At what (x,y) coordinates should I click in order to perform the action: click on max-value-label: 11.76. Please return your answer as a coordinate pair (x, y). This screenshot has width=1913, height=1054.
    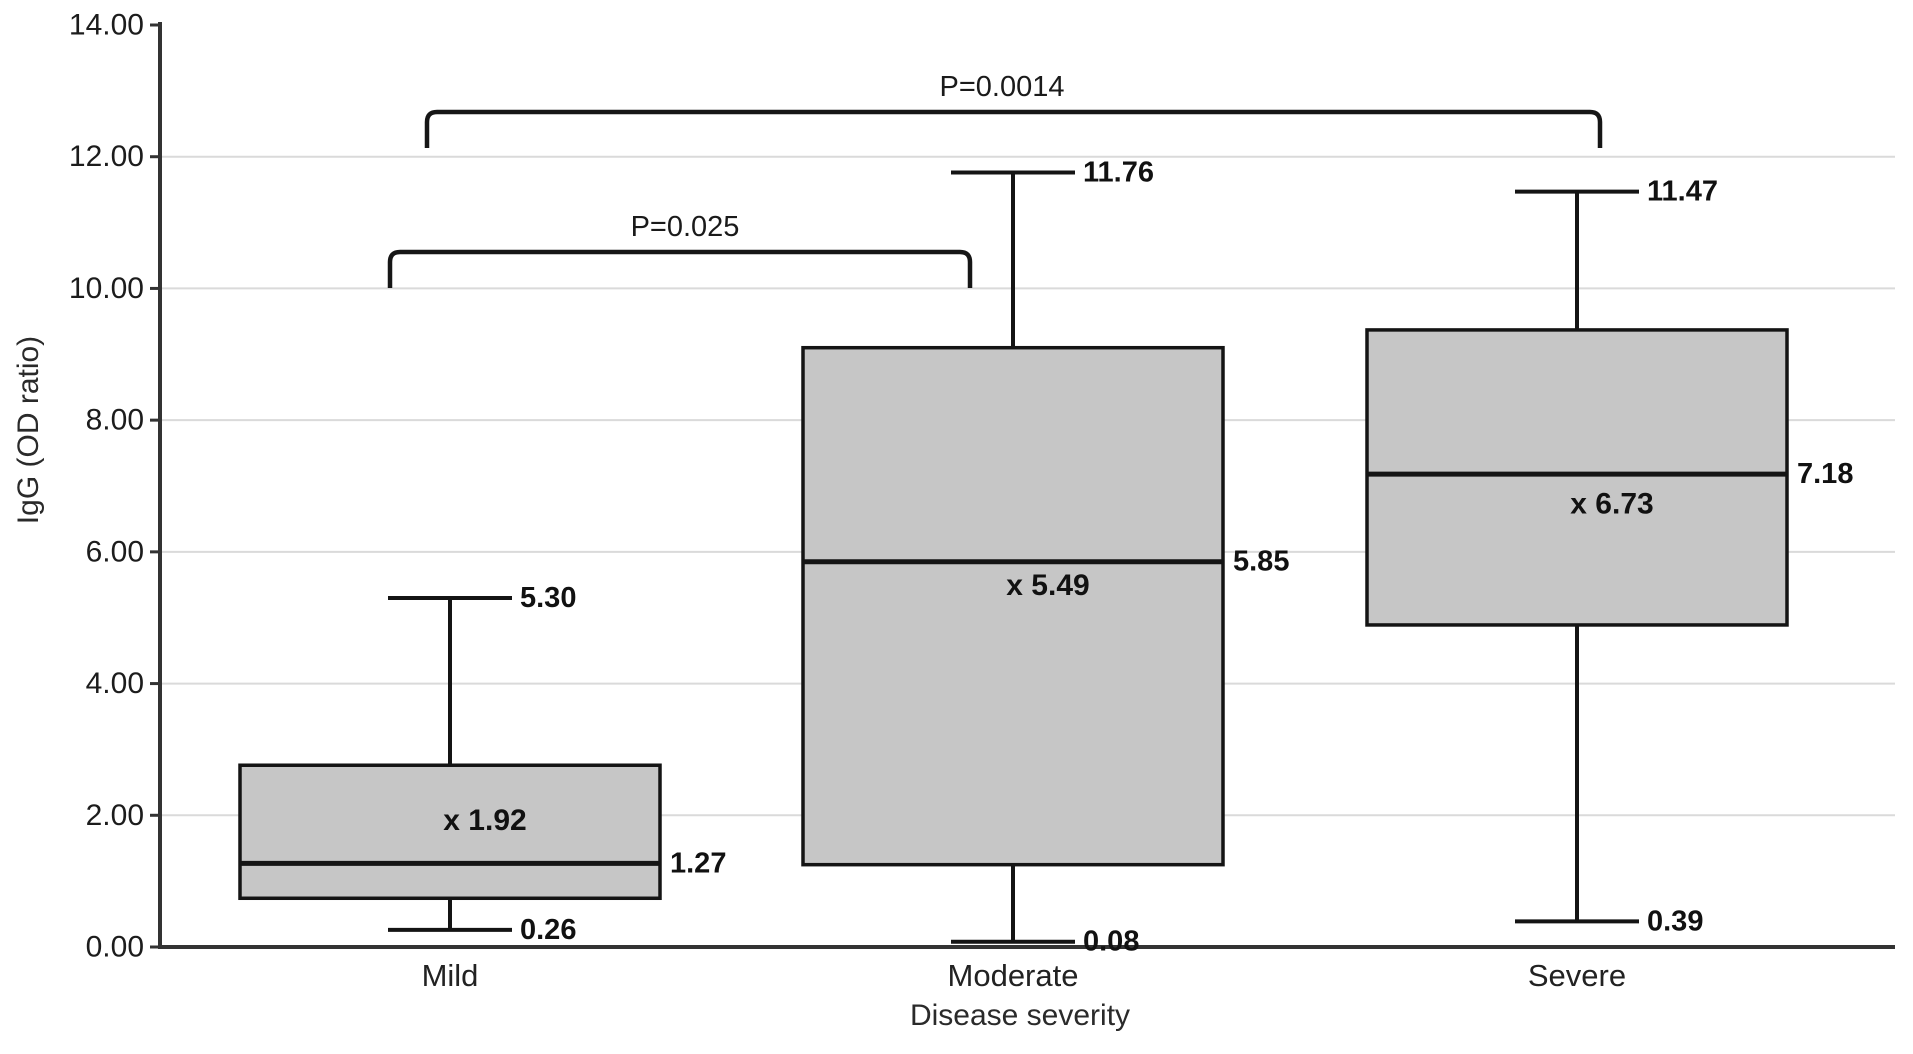
    Looking at the image, I should click on (1118, 173).